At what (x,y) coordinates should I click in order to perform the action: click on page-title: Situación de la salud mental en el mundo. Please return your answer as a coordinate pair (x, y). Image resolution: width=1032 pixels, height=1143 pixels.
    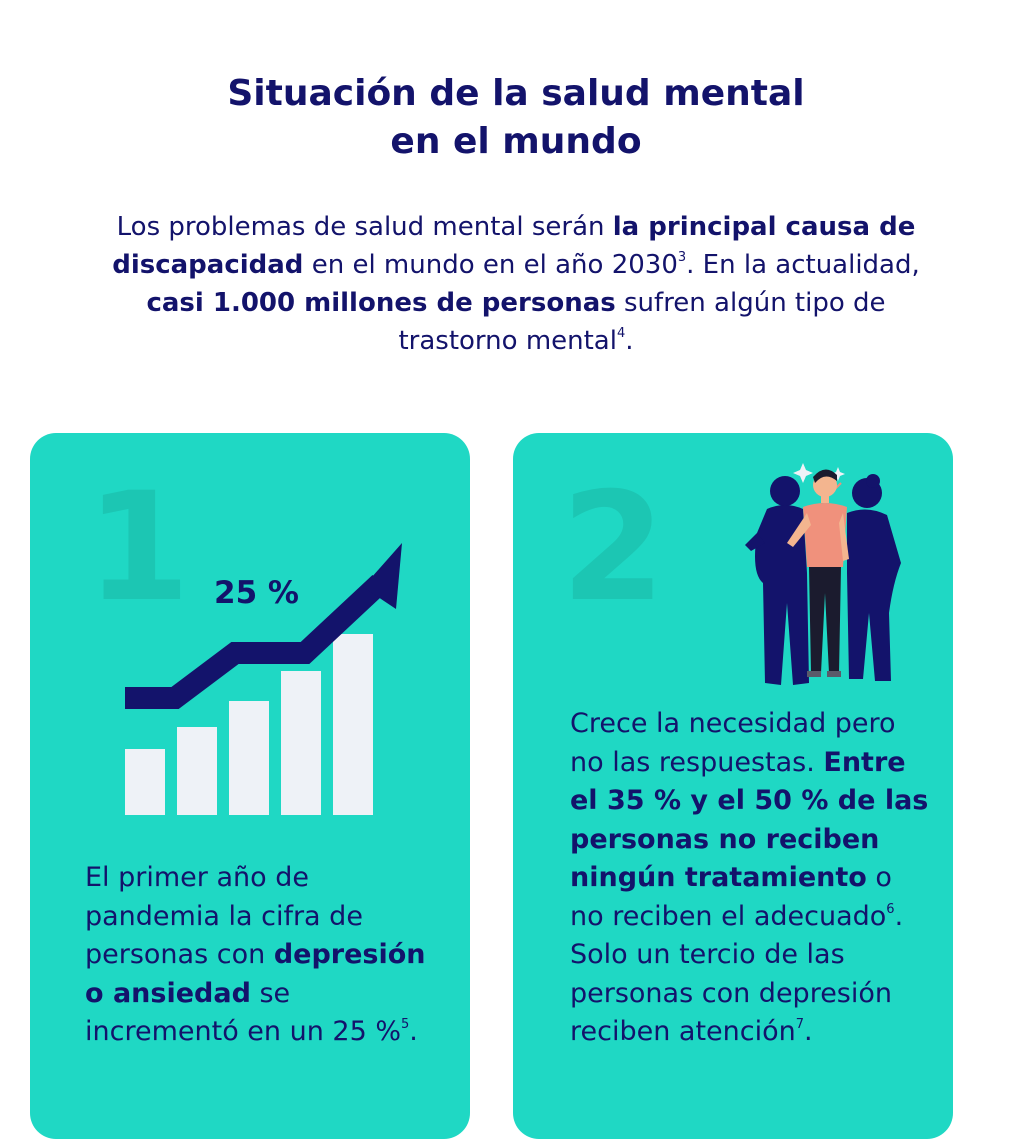
    Looking at the image, I should click on (516, 118).